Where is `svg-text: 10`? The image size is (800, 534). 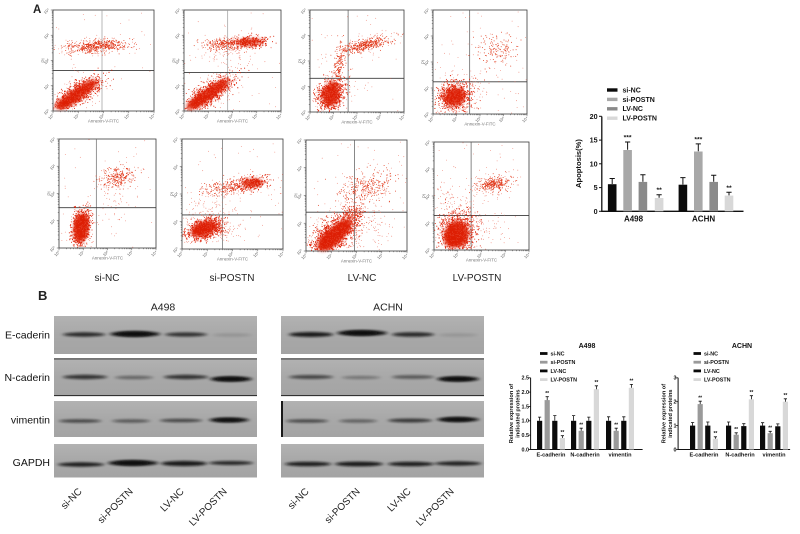
svg-text: 10 is located at coordinates (594, 163).